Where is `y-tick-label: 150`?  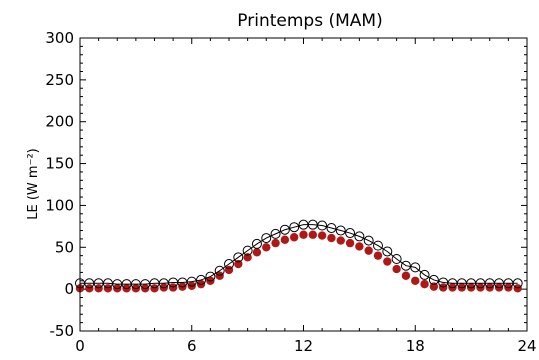 y-tick-label: 150 is located at coordinates (59, 164).